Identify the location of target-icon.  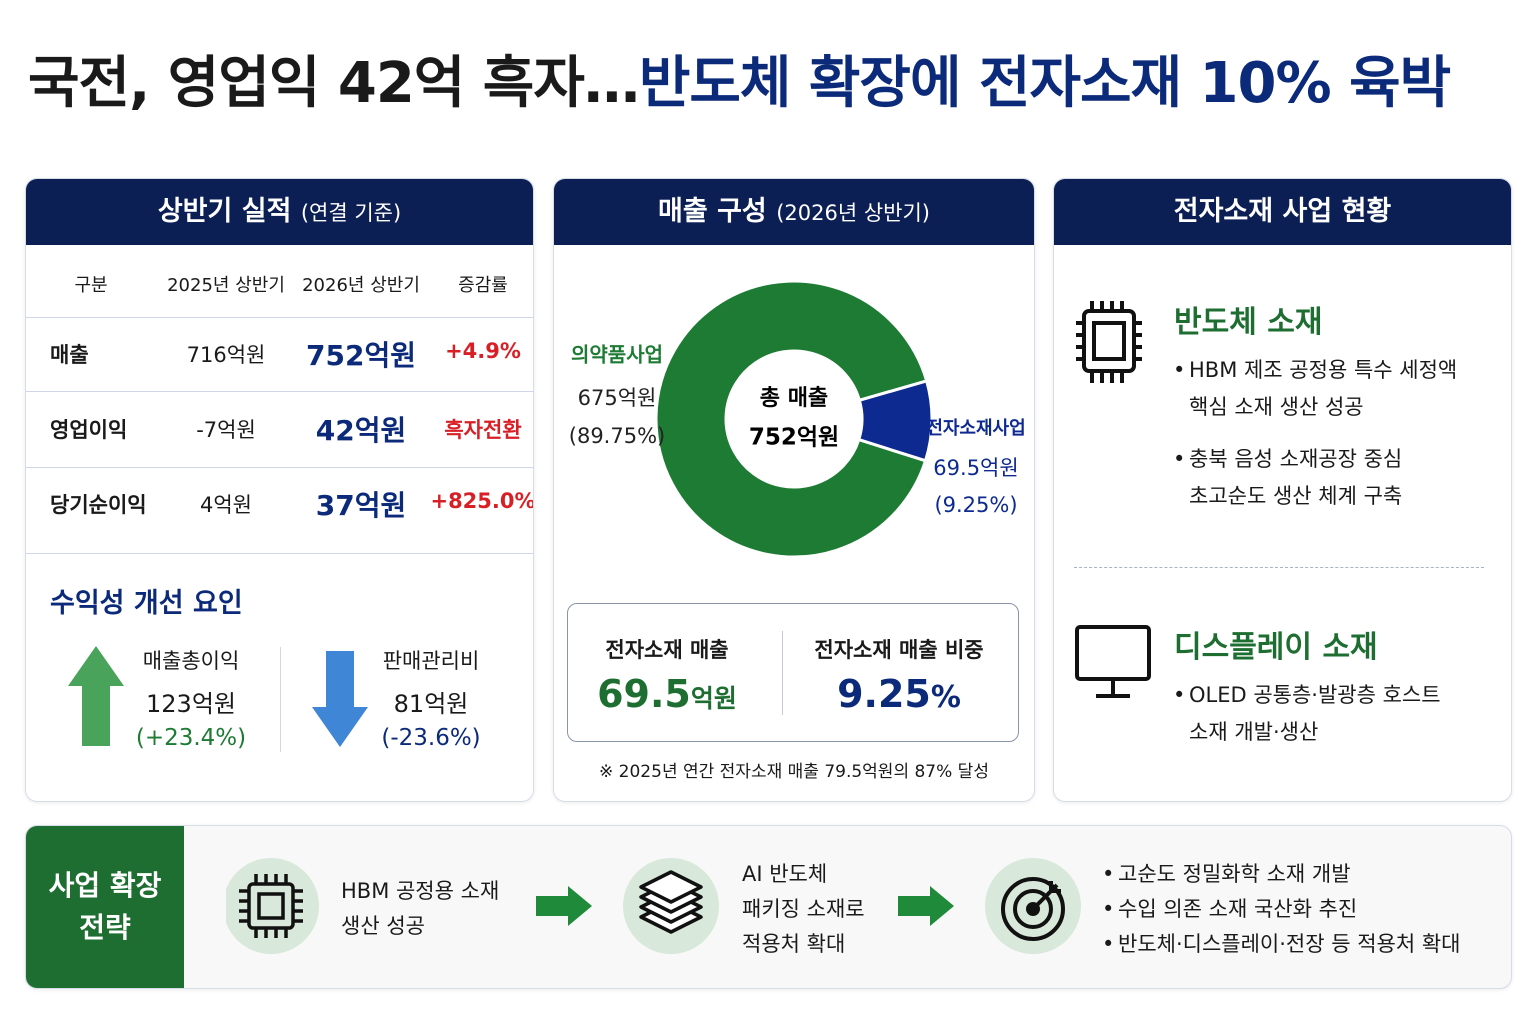
(1033, 906).